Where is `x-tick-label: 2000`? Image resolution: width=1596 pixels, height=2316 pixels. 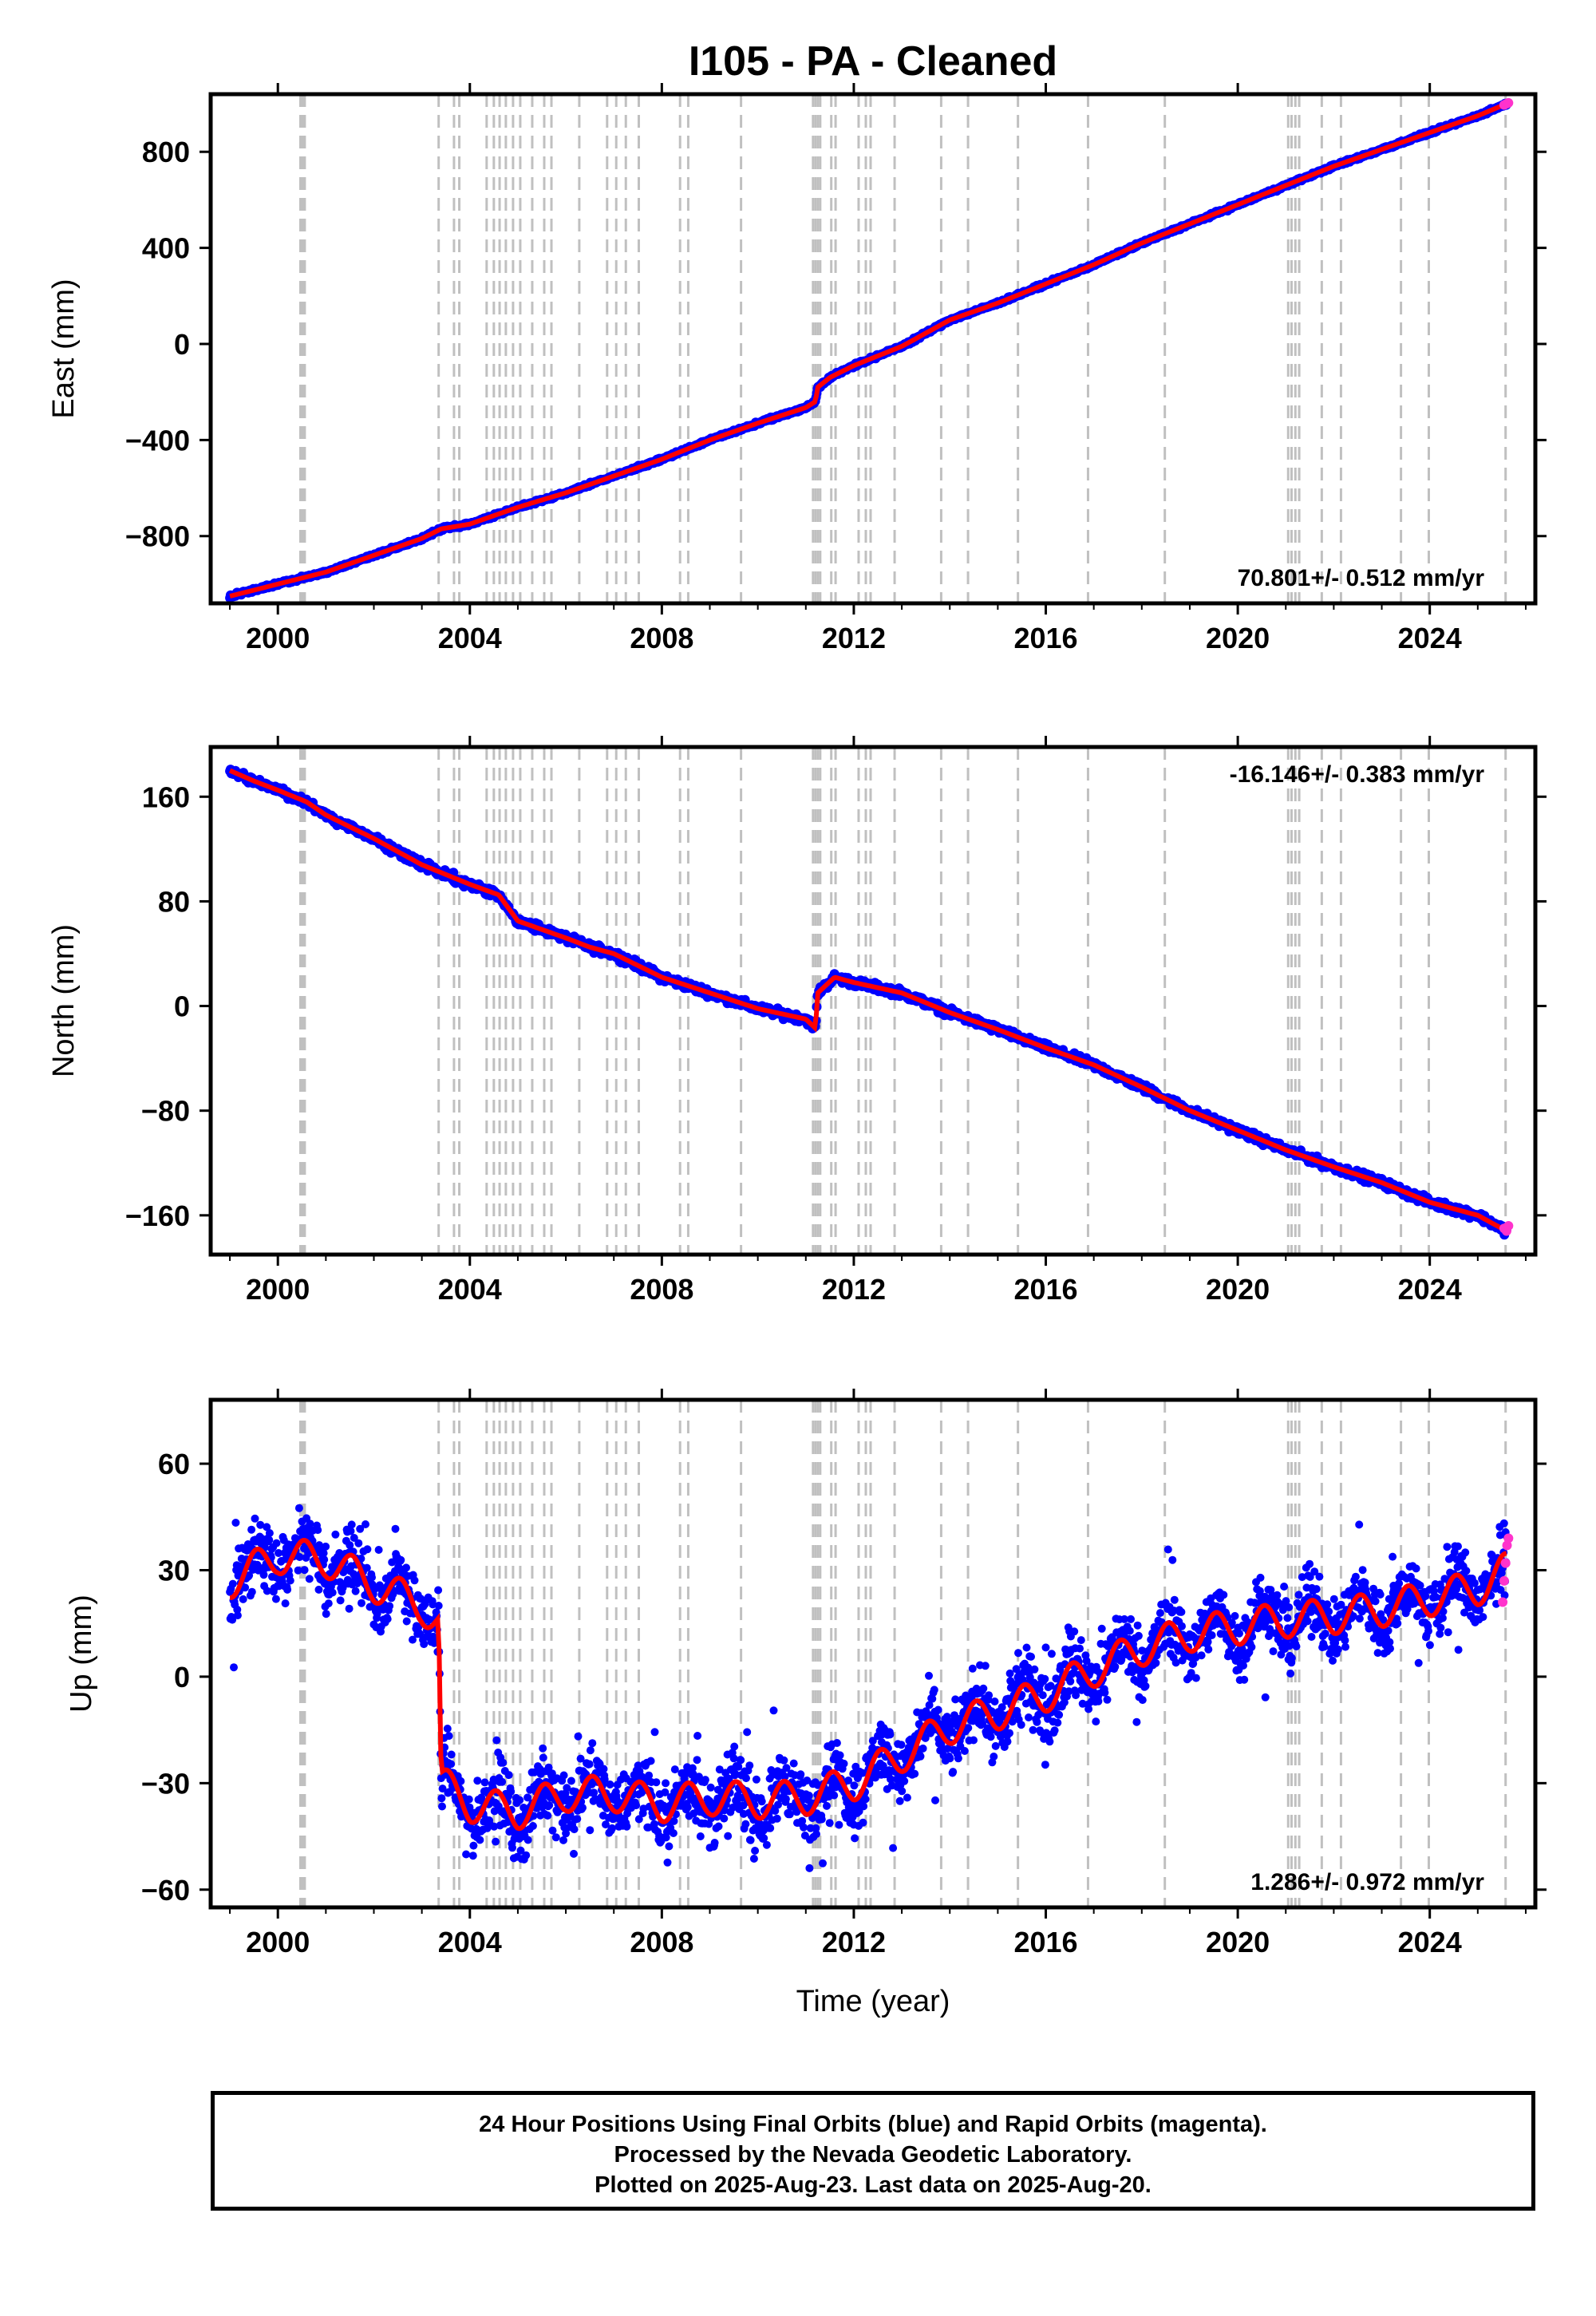 x-tick-label: 2000 is located at coordinates (278, 1289).